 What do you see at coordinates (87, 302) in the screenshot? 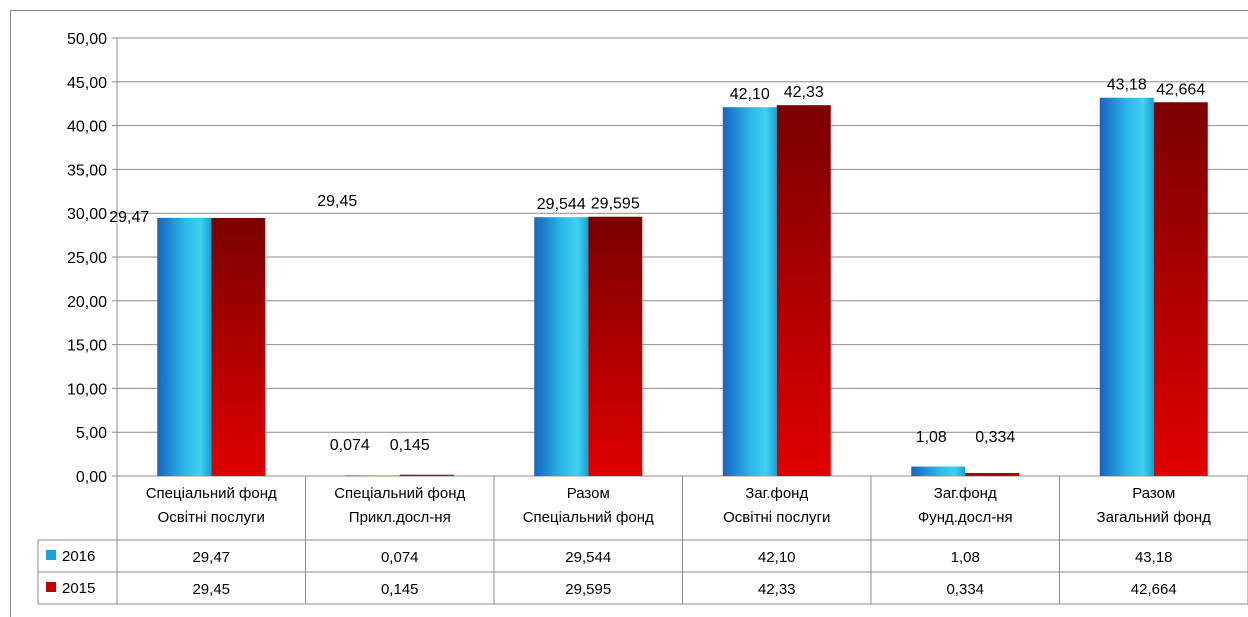
I see `y-tick-label: 20,00` at bounding box center [87, 302].